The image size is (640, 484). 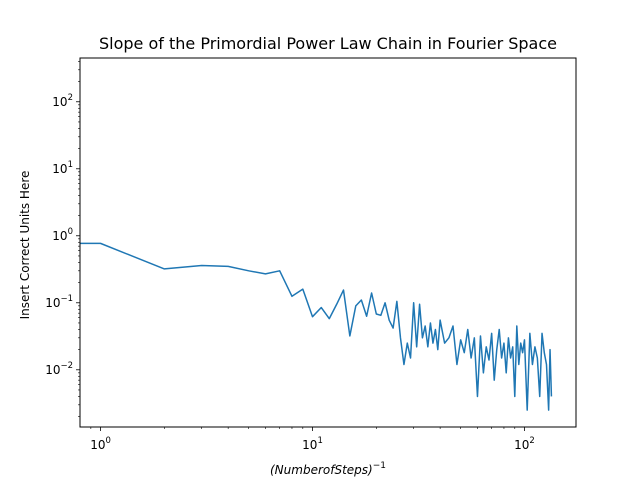 What do you see at coordinates (524, 444) in the screenshot?
I see `x-tick-label: 10²` at bounding box center [524, 444].